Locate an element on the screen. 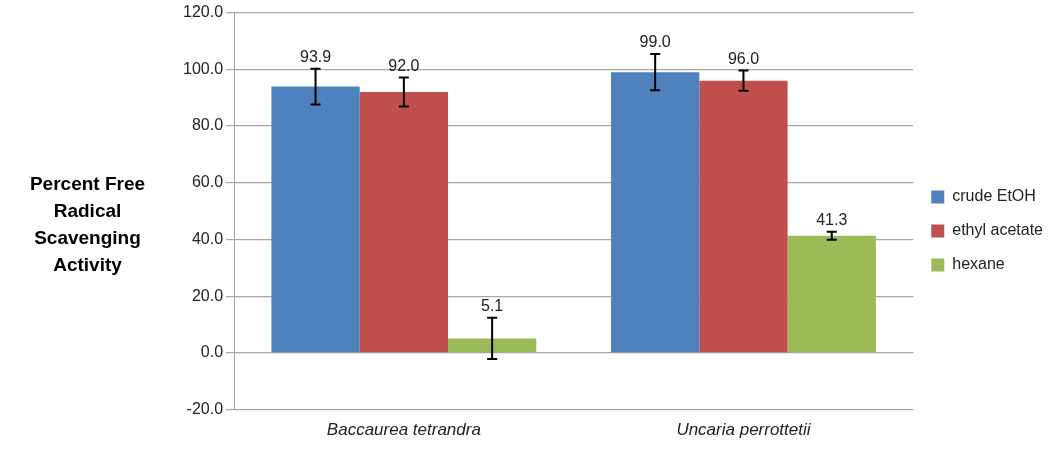 The image size is (1063, 450). y-tick-label: 100.0 is located at coordinates (203, 68).